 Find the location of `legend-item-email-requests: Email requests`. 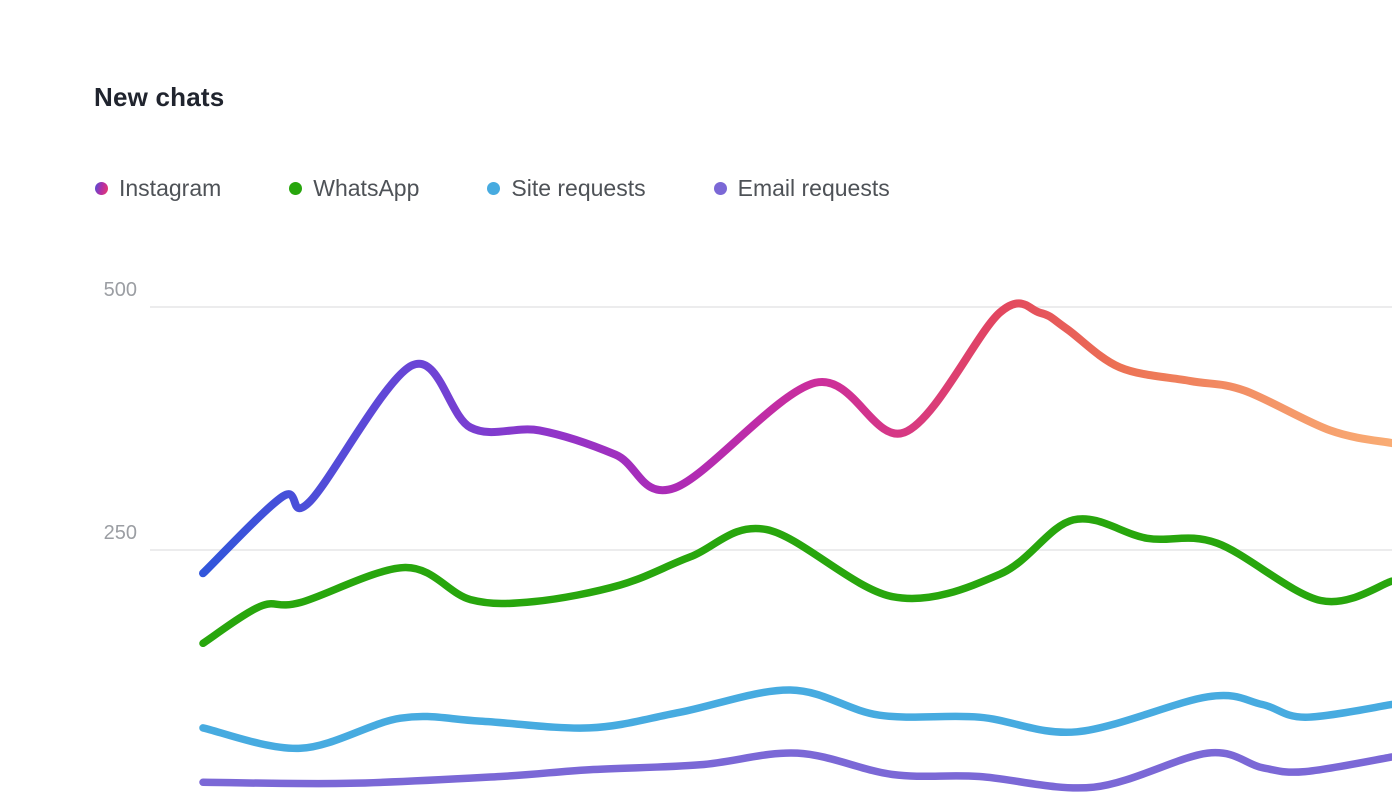

legend-item-email-requests: Email requests is located at coordinates (801, 188).